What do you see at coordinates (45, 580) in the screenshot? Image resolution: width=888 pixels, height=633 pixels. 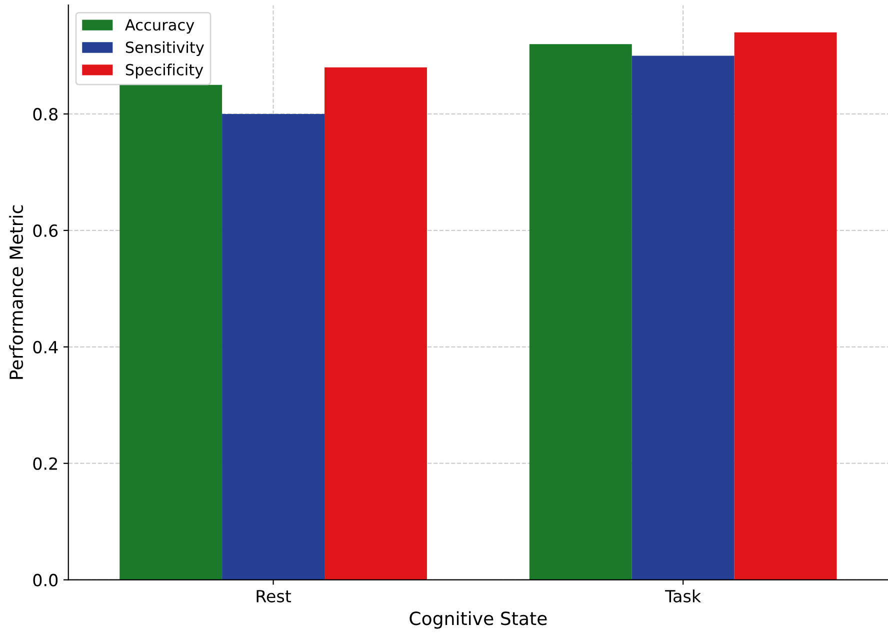 I see `y-tick-label: 0.0` at bounding box center [45, 580].